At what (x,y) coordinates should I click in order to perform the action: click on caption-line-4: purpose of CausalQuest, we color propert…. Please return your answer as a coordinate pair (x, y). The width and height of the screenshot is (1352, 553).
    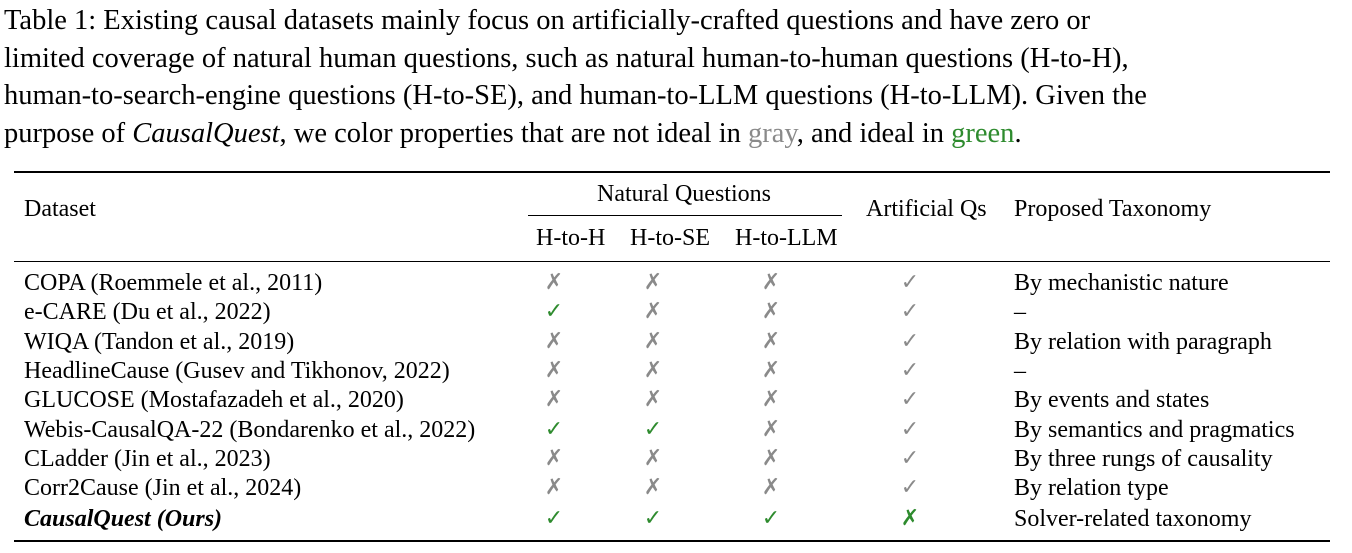
    Looking at the image, I should click on (676, 134).